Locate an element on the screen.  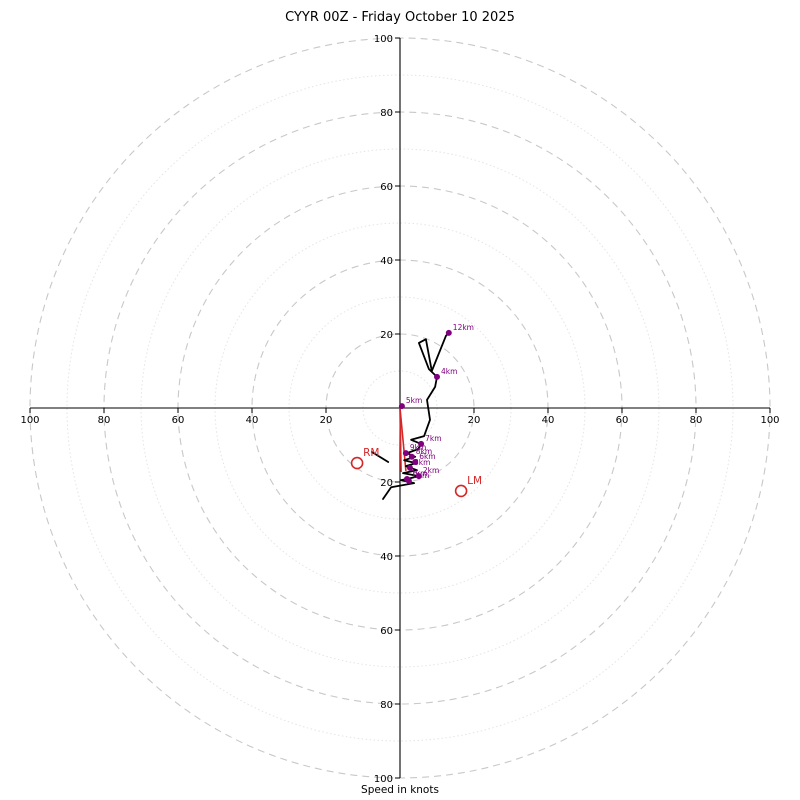
altitude-label-8km: 8km is located at coordinates (424, 451).